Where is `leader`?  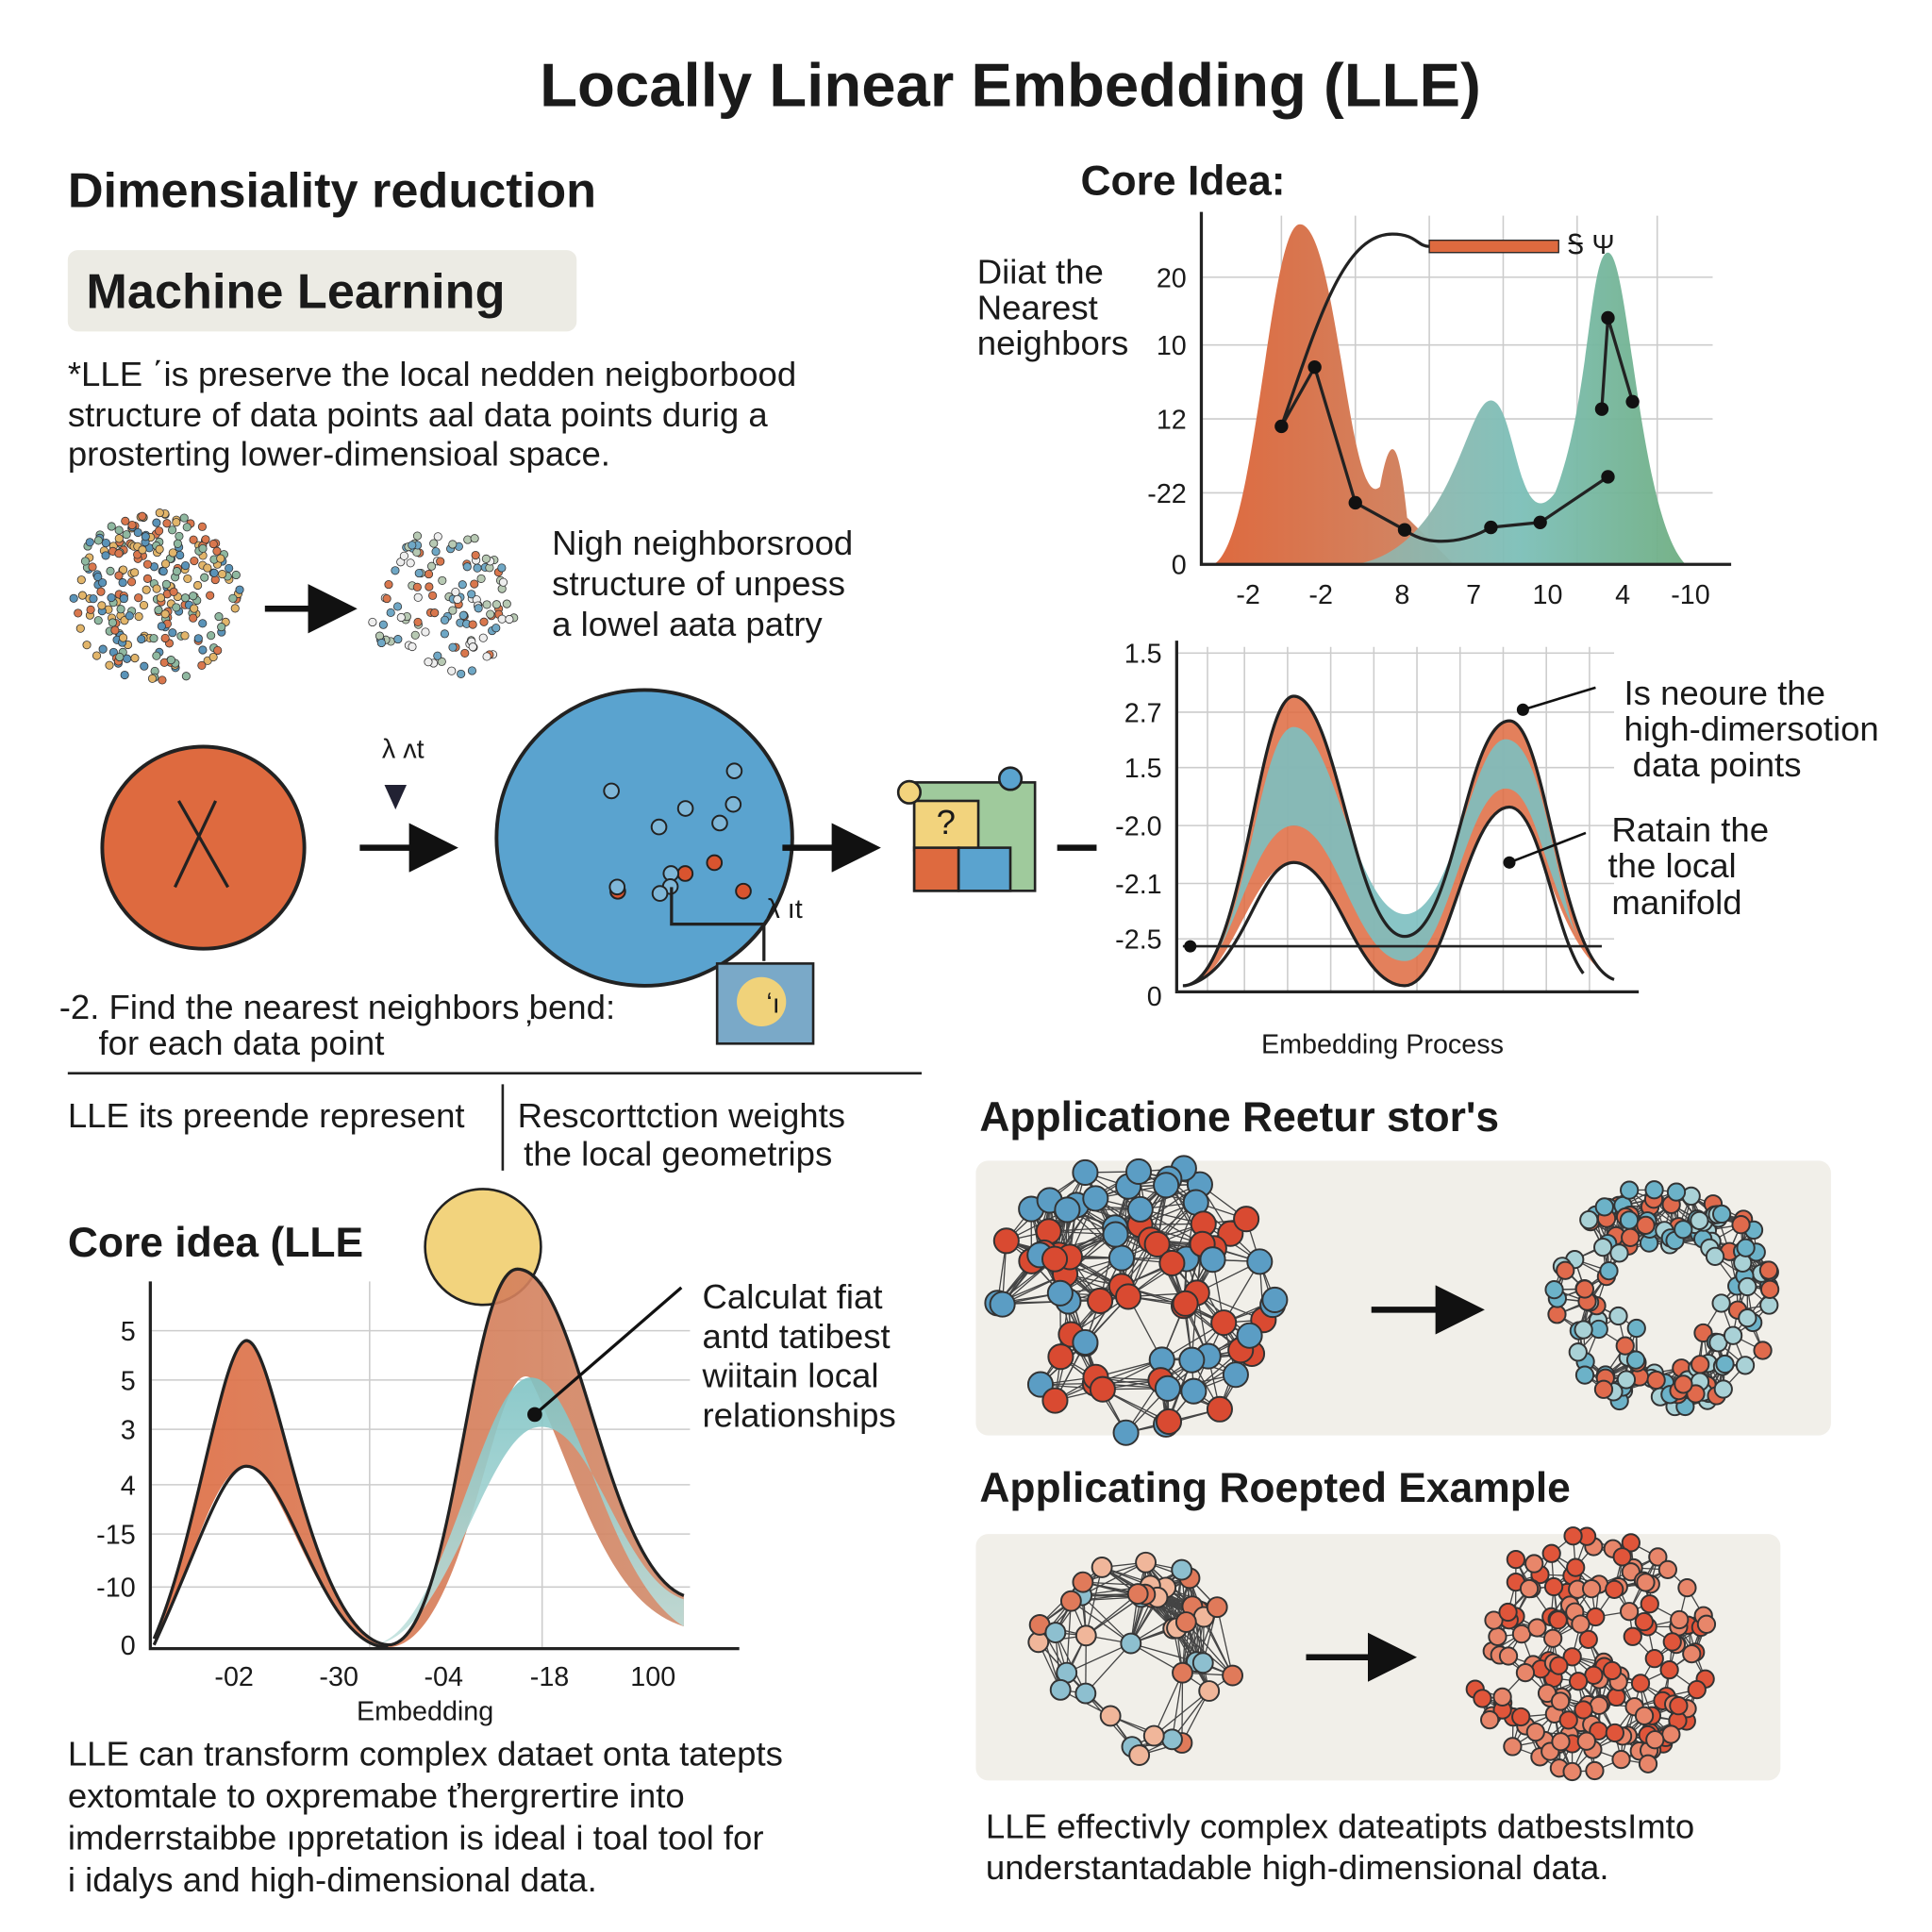 leader is located at coordinates (608, 1351).